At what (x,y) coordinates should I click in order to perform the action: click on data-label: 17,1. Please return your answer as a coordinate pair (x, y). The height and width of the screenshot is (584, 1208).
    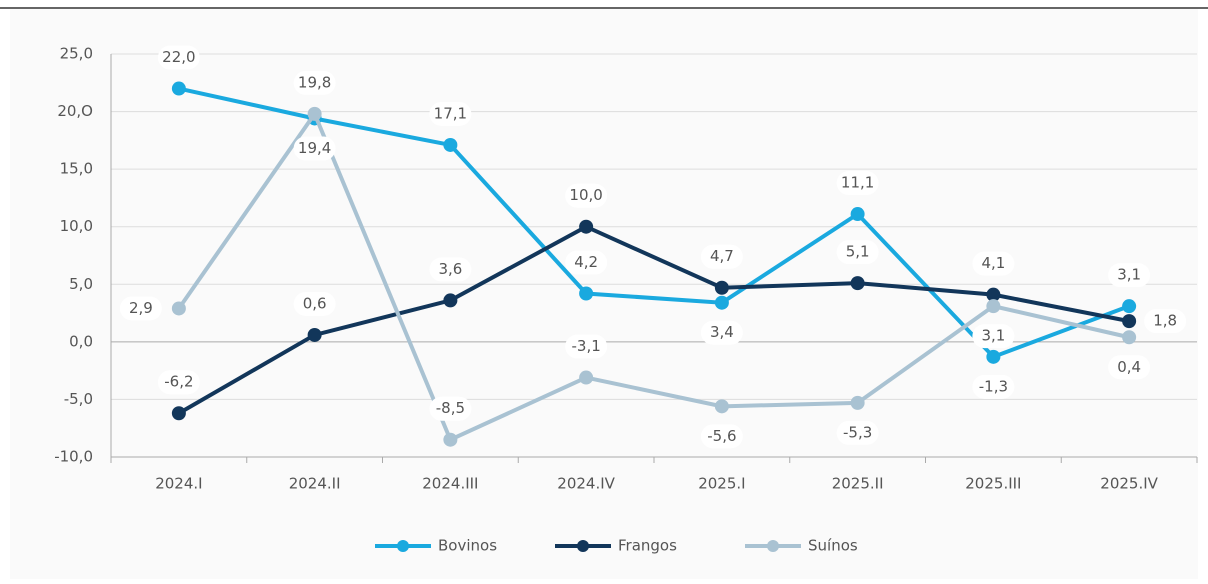
    Looking at the image, I should click on (450, 113).